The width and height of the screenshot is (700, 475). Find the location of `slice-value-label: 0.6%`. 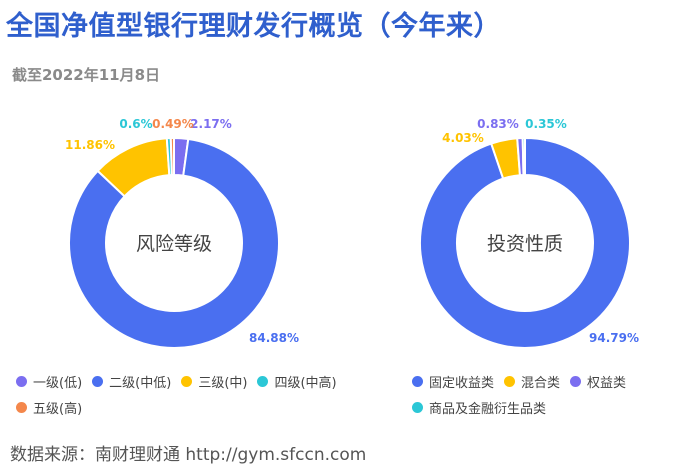

slice-value-label: 0.6% is located at coordinates (135, 124).